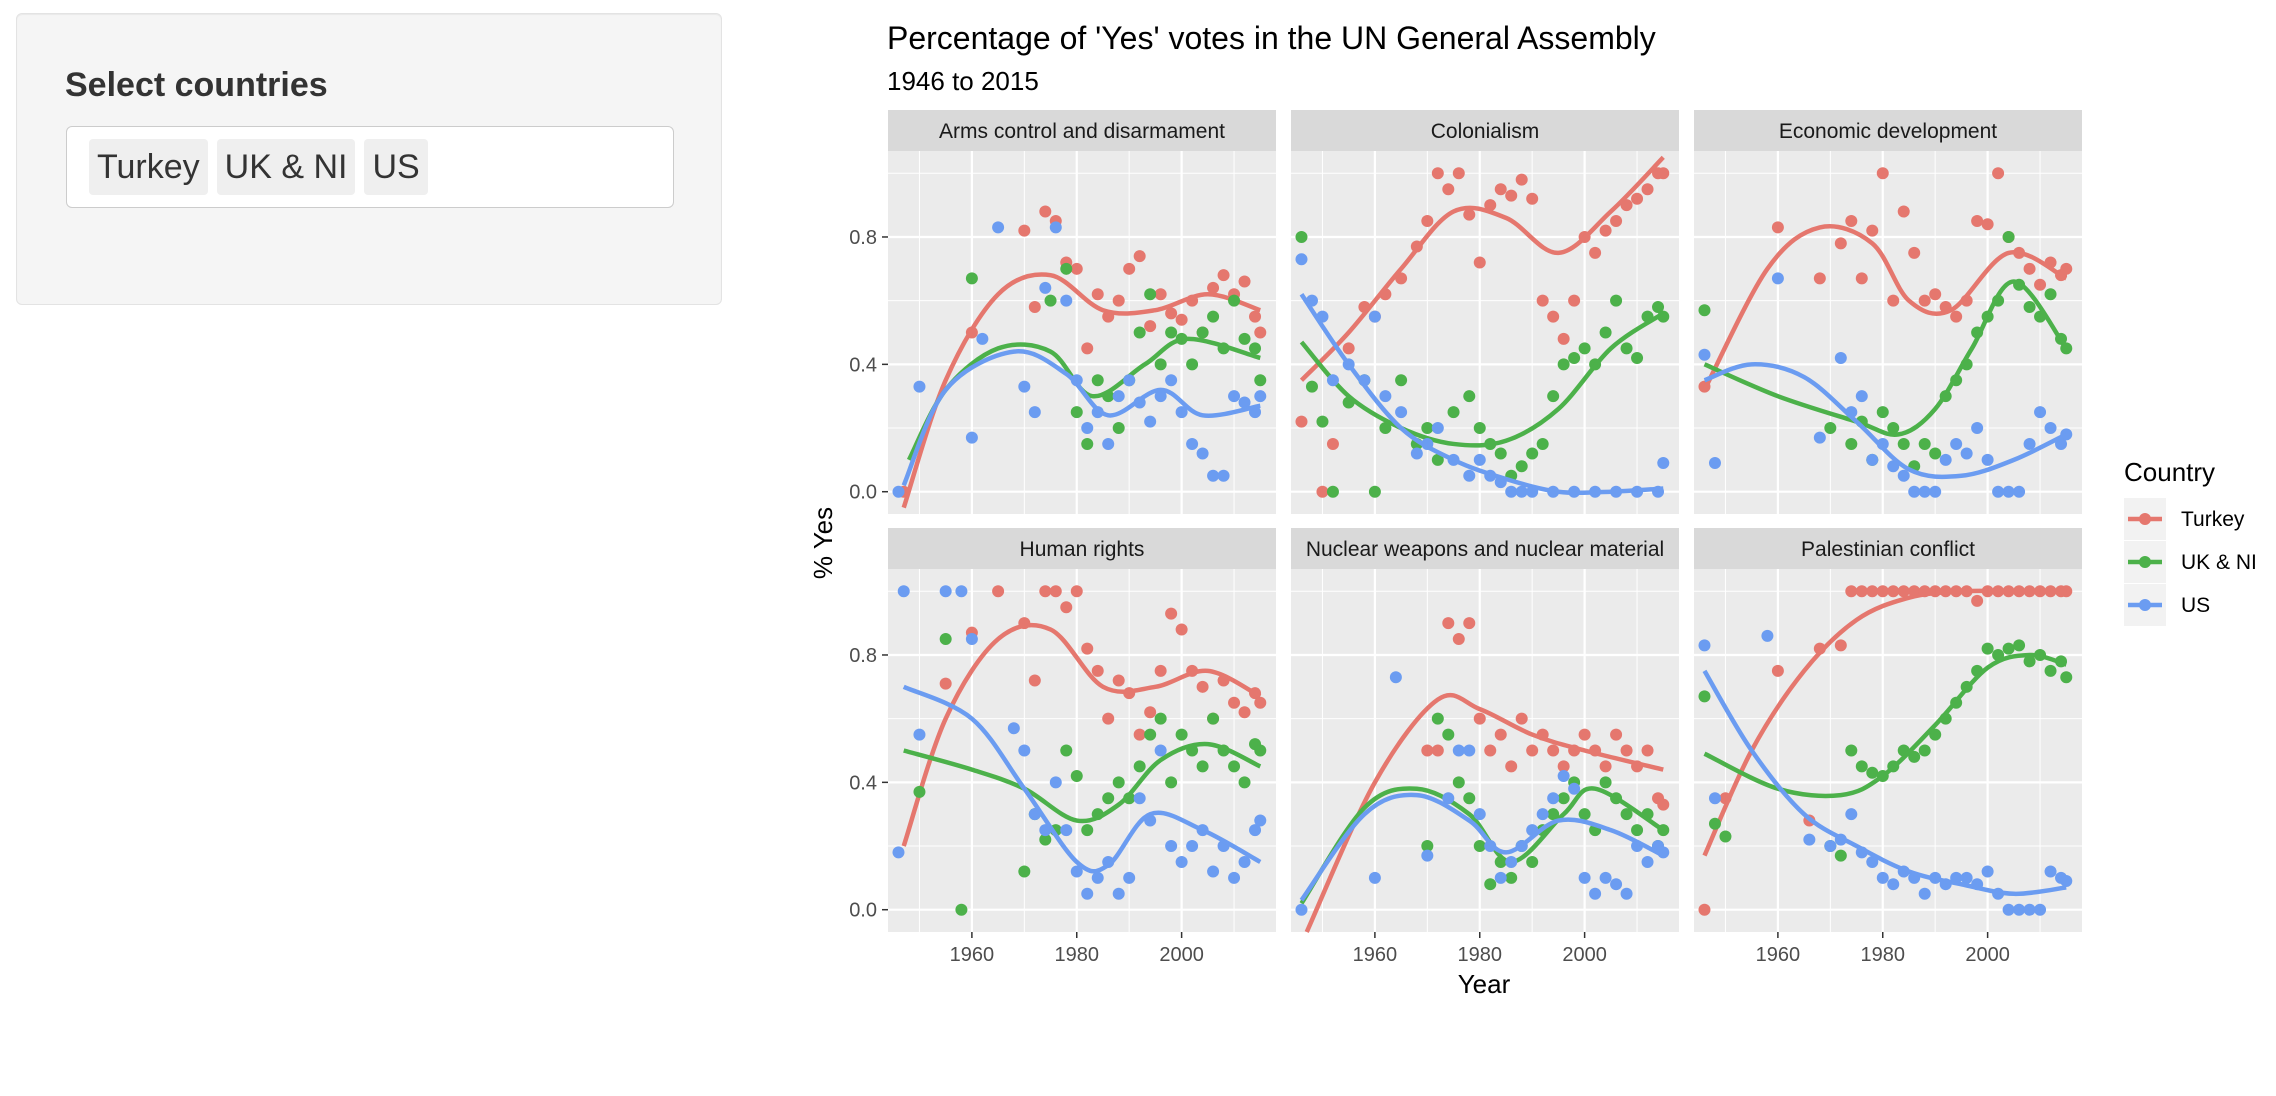  Describe the element at coordinates (2213, 519) in the screenshot. I see `legend-entry-label: Turkey` at that location.